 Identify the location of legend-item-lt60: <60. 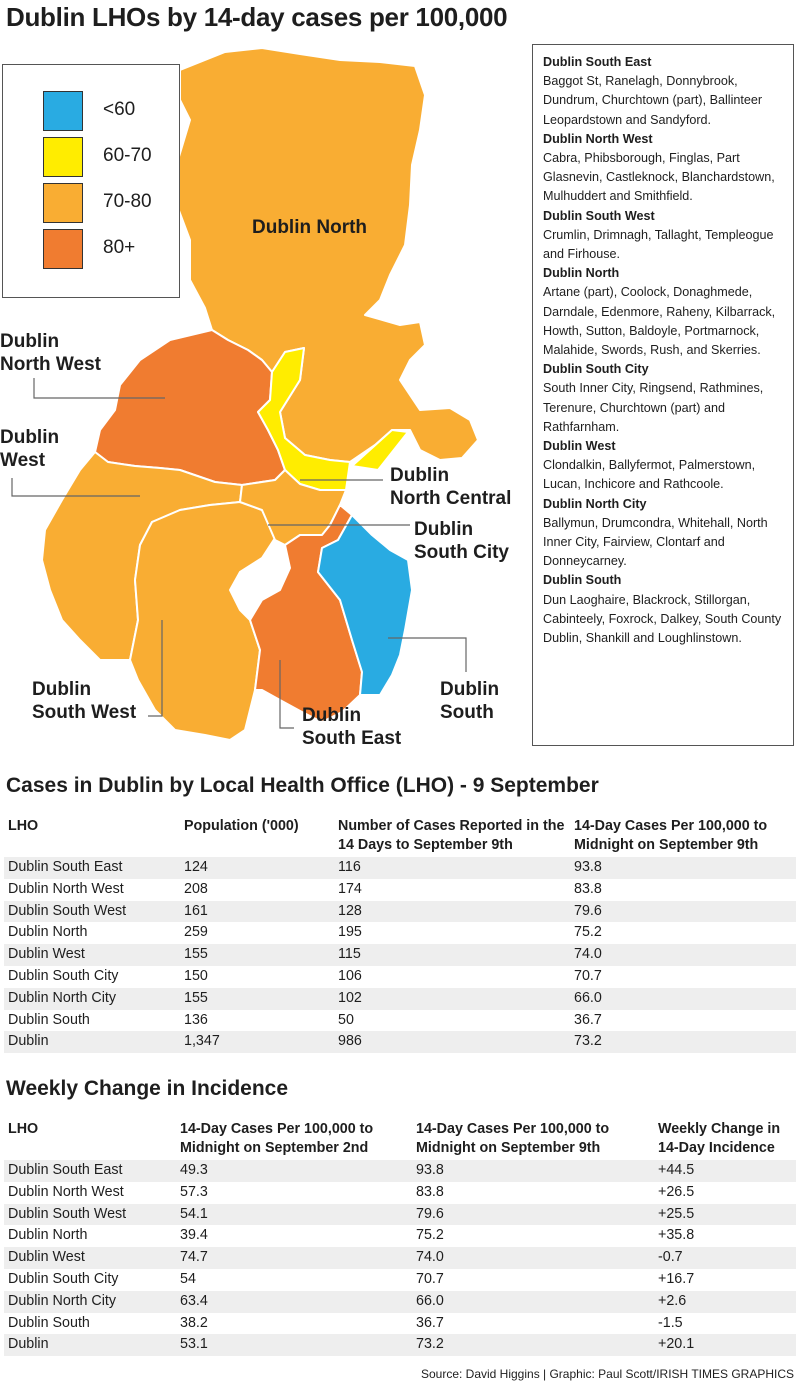
(108, 111).